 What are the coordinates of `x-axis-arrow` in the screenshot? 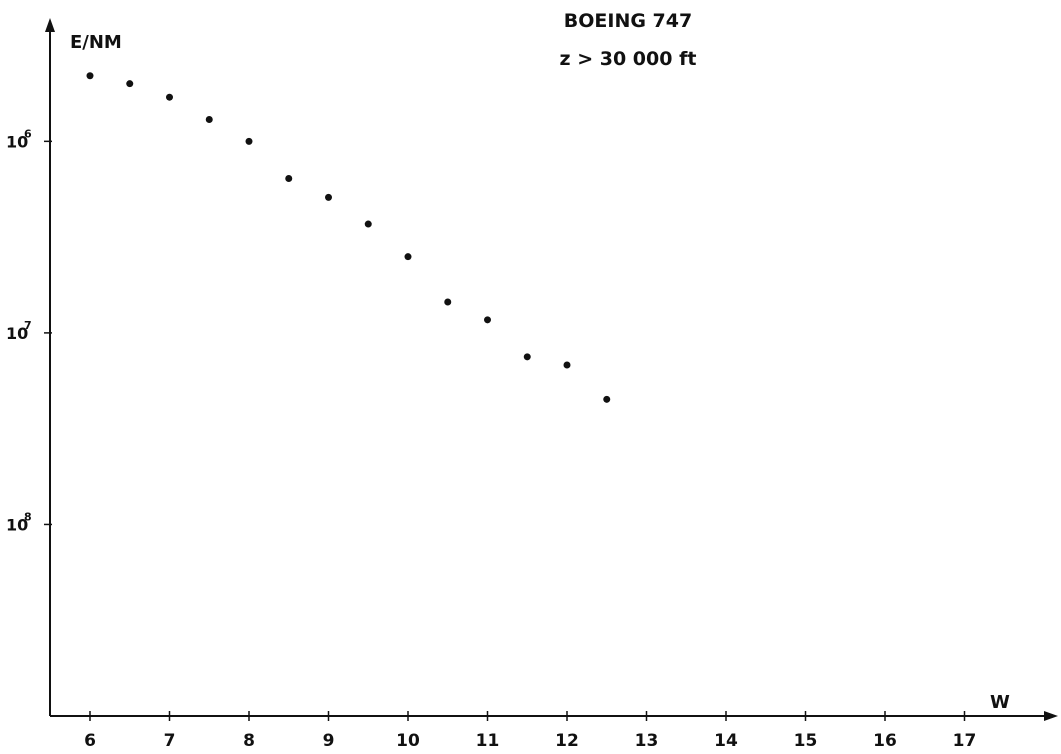 It's located at (1051, 716).